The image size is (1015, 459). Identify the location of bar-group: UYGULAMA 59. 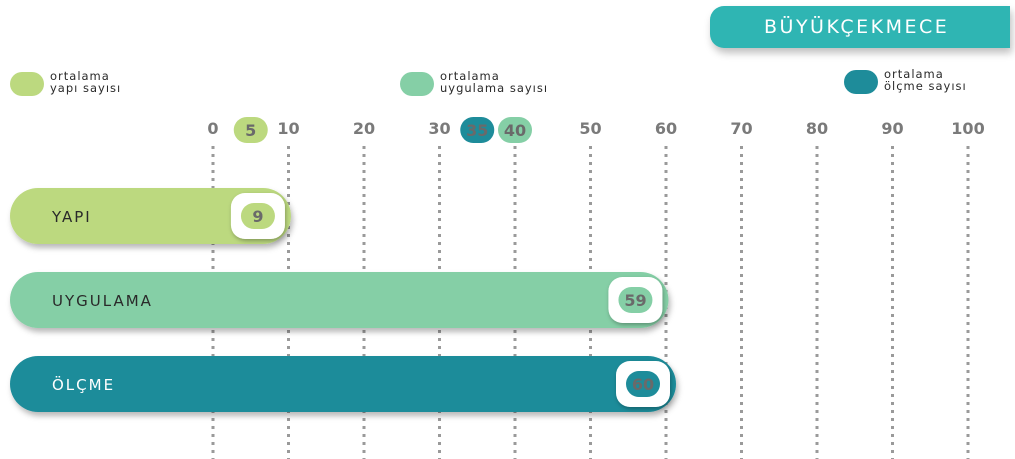
(339, 300).